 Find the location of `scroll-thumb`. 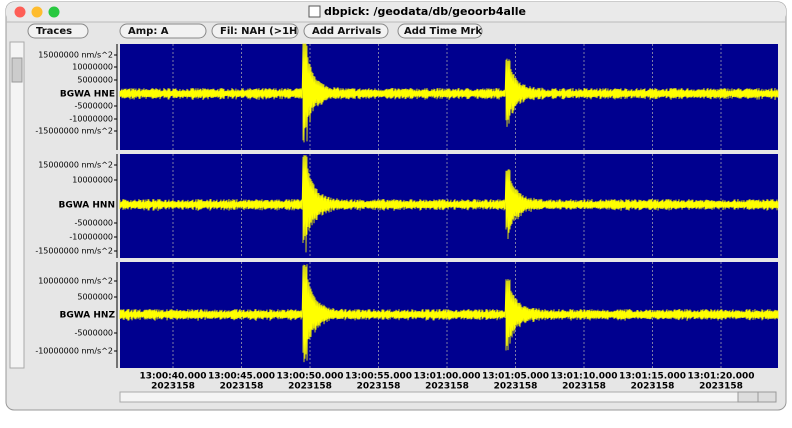

scroll-thumb is located at coordinates (17, 70).